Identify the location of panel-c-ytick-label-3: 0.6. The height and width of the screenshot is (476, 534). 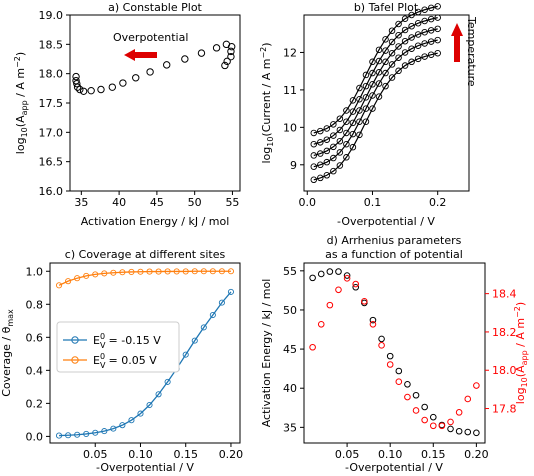
(35, 337).